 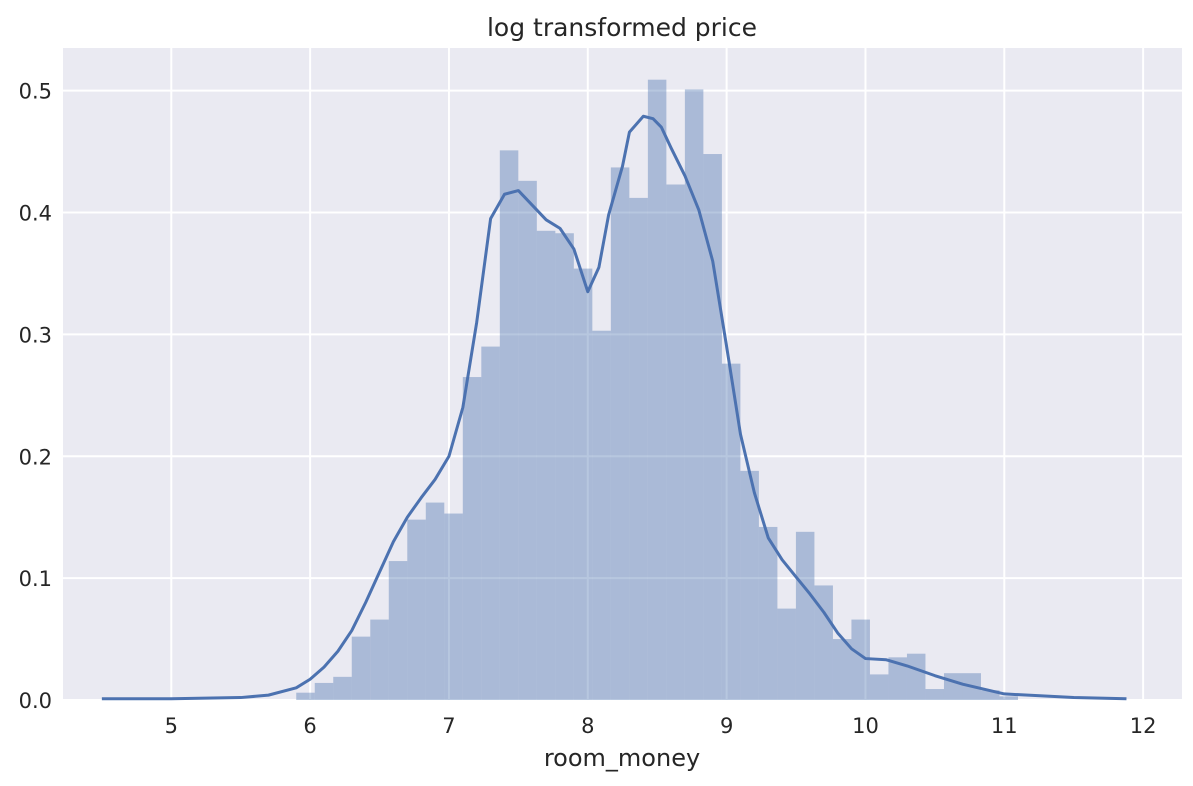 I want to click on x-tick-label: 8, so click(x=587, y=726).